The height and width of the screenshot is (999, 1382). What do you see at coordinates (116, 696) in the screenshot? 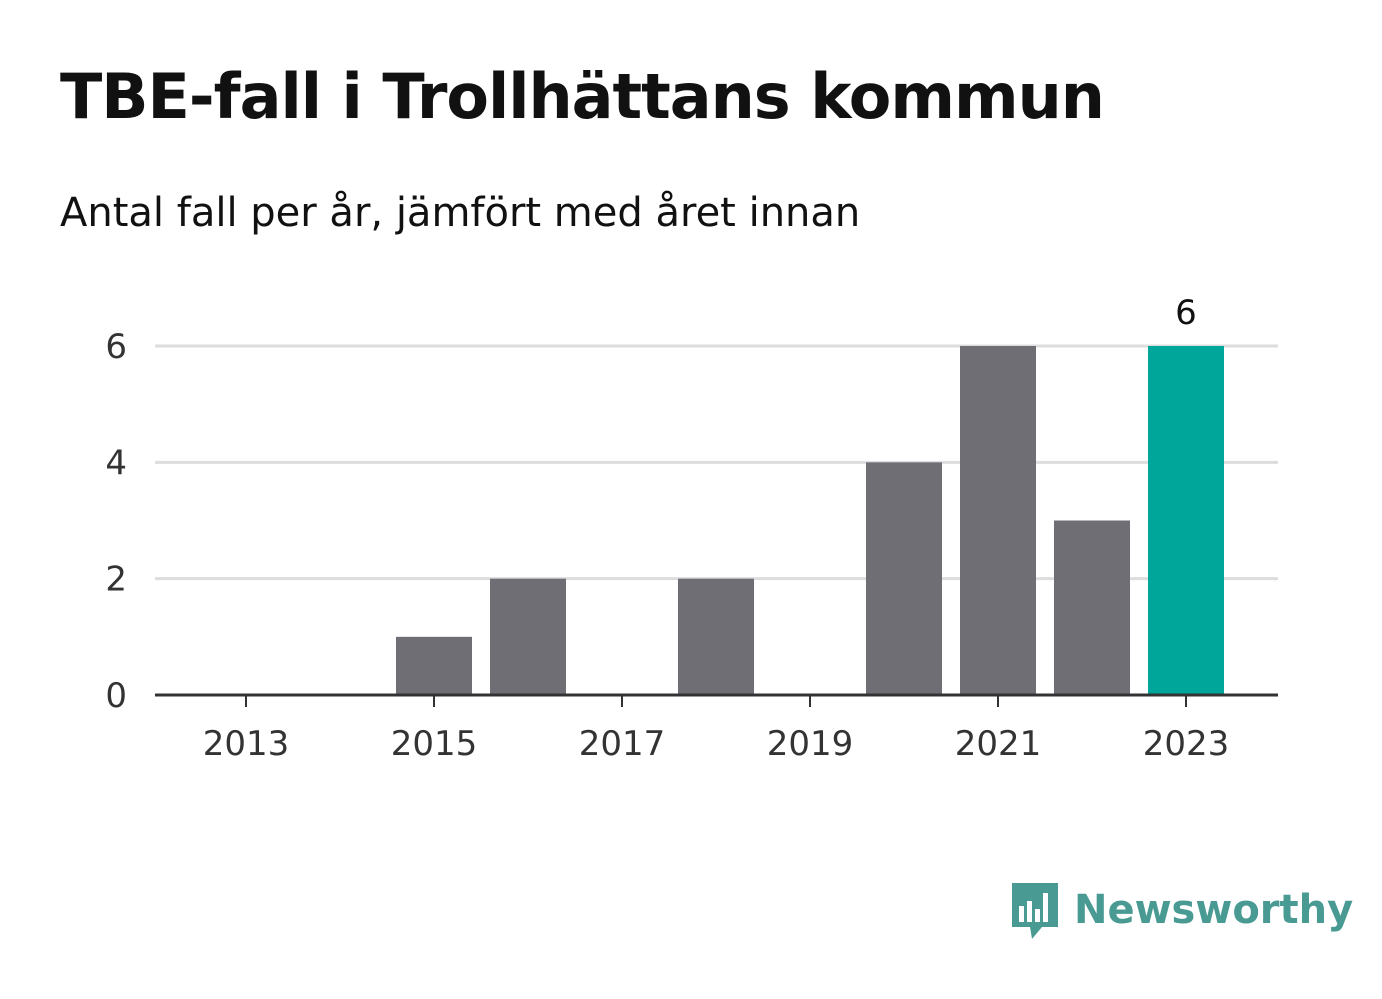
I see `y-tick-label: 0` at bounding box center [116, 696].